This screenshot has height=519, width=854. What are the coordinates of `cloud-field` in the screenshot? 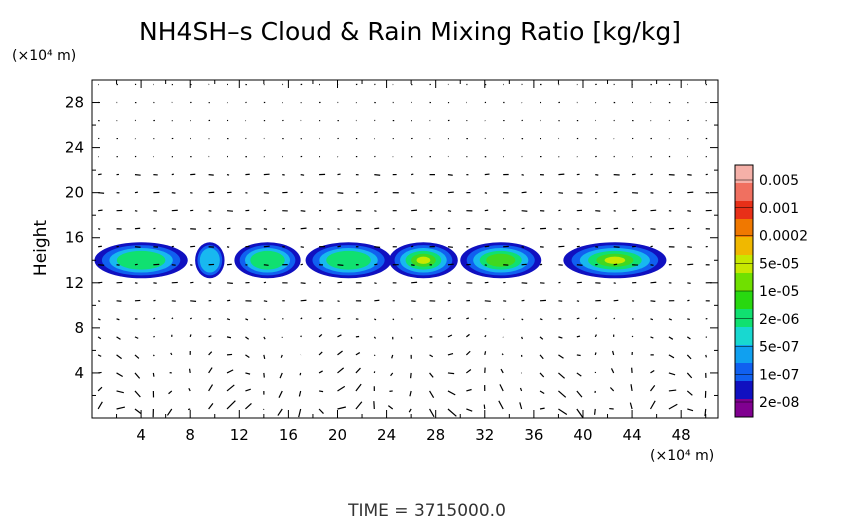 It's located at (380, 260).